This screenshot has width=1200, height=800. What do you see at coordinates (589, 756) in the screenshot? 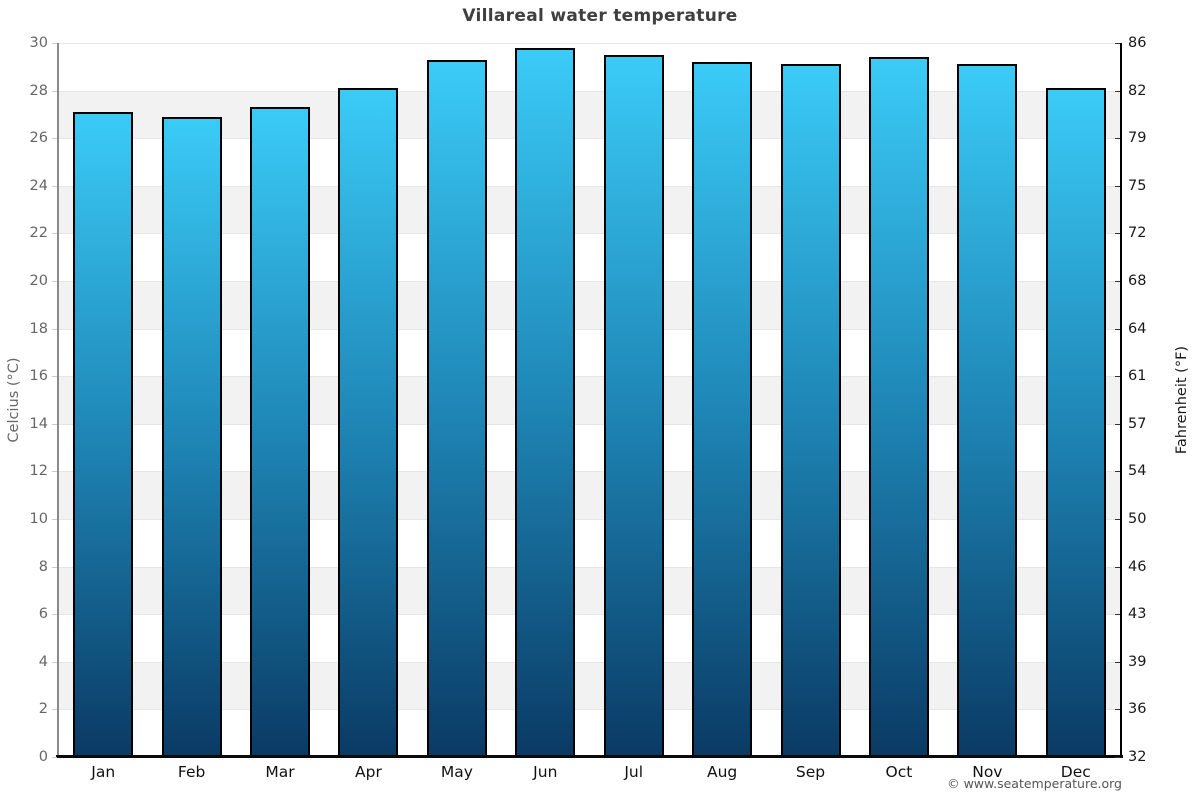
I see `x-axis-line` at bounding box center [589, 756].